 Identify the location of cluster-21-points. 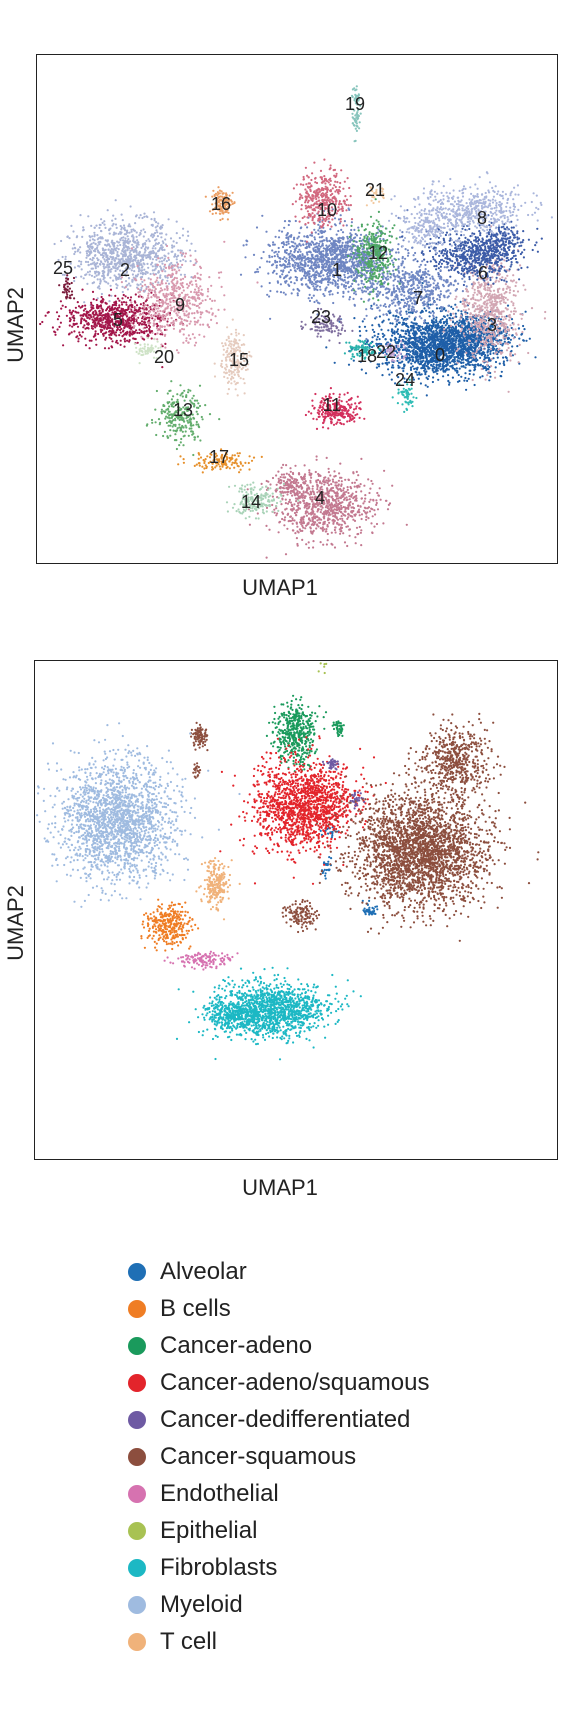
(375, 196).